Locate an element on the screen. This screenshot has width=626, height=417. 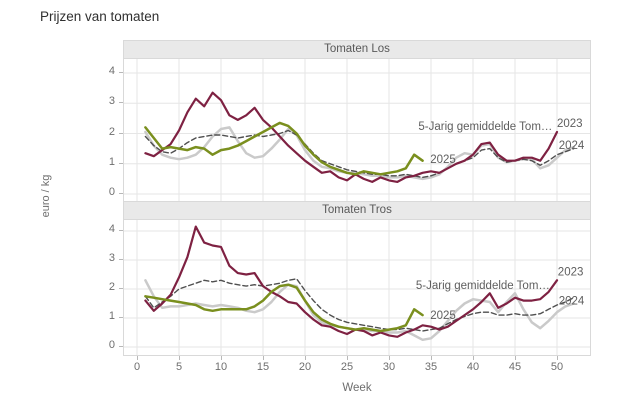
x-tick-label: 20 is located at coordinates (305, 367).